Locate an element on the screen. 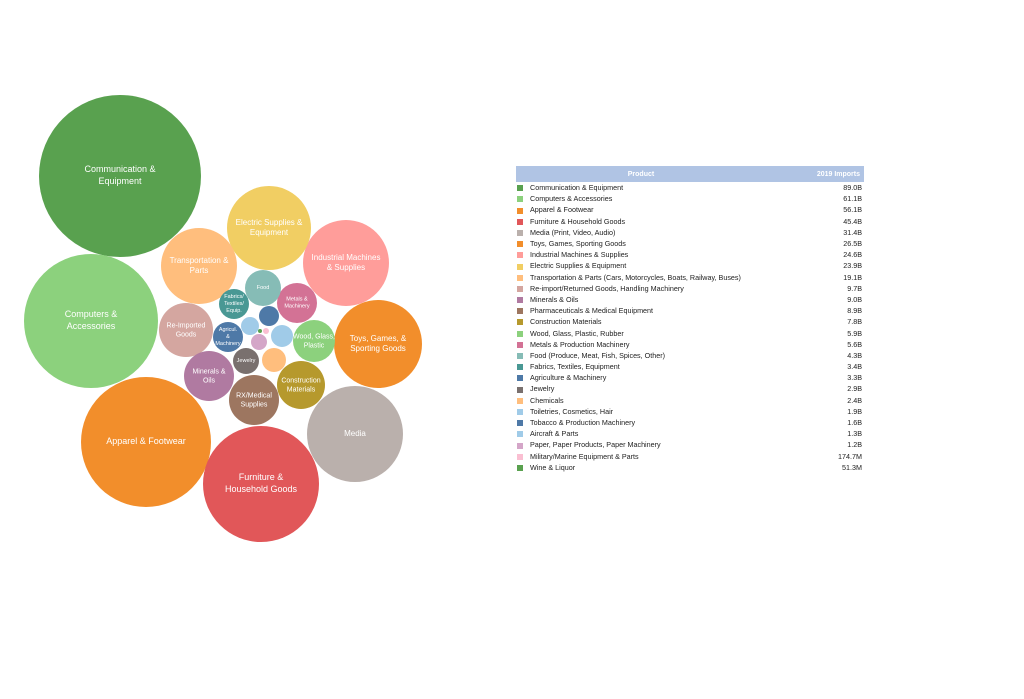 The width and height of the screenshot is (1024, 699). legend-import-value: 5.9B is located at coordinates (854, 333).